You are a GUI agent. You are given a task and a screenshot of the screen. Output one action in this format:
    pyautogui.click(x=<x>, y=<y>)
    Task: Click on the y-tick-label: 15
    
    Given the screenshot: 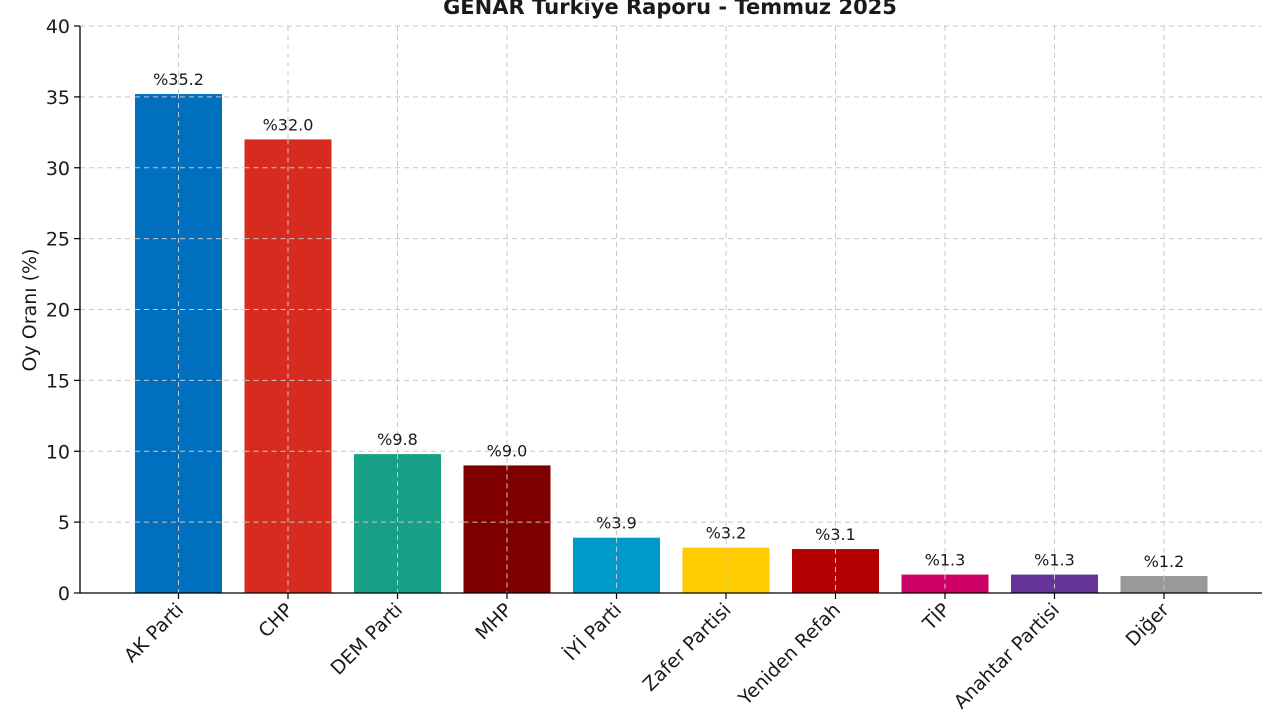 What is the action you would take?
    pyautogui.click(x=58, y=381)
    